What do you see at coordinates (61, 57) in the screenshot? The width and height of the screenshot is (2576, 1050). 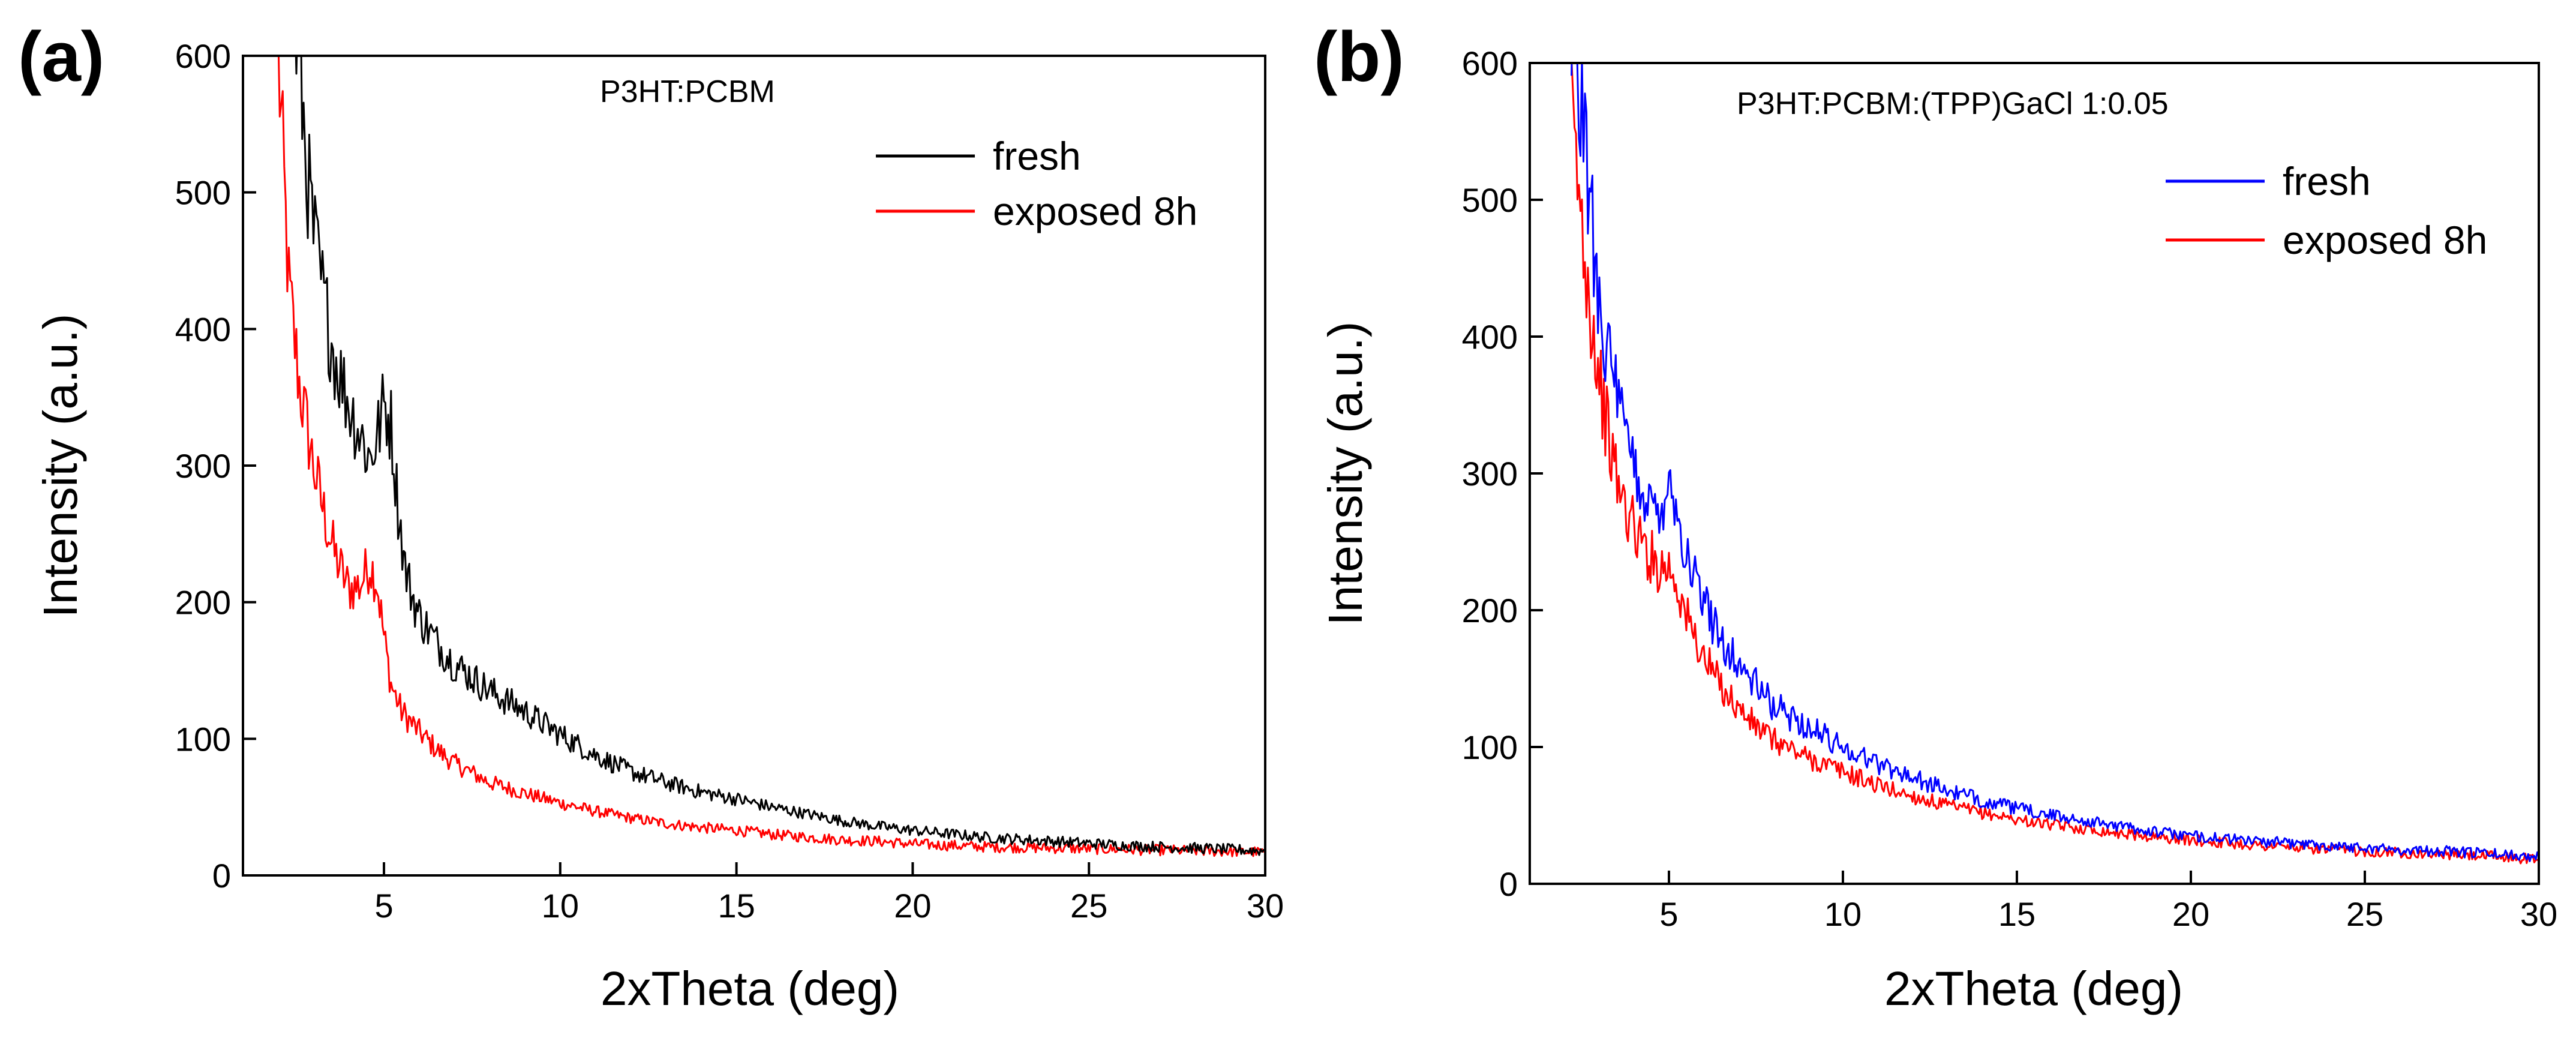 I see `panel-label: (a)` at bounding box center [61, 57].